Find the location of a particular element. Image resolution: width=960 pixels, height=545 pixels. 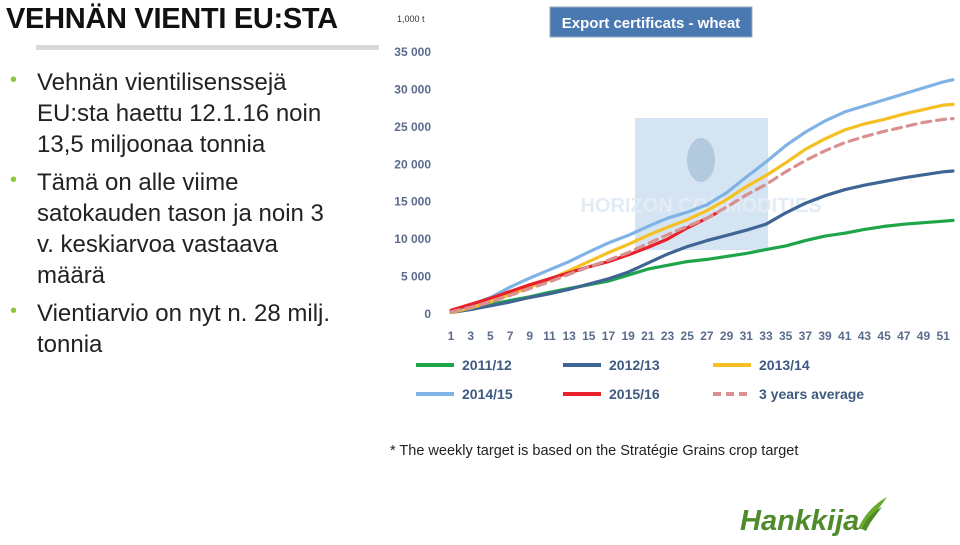

title-underline is located at coordinates (207, 47).